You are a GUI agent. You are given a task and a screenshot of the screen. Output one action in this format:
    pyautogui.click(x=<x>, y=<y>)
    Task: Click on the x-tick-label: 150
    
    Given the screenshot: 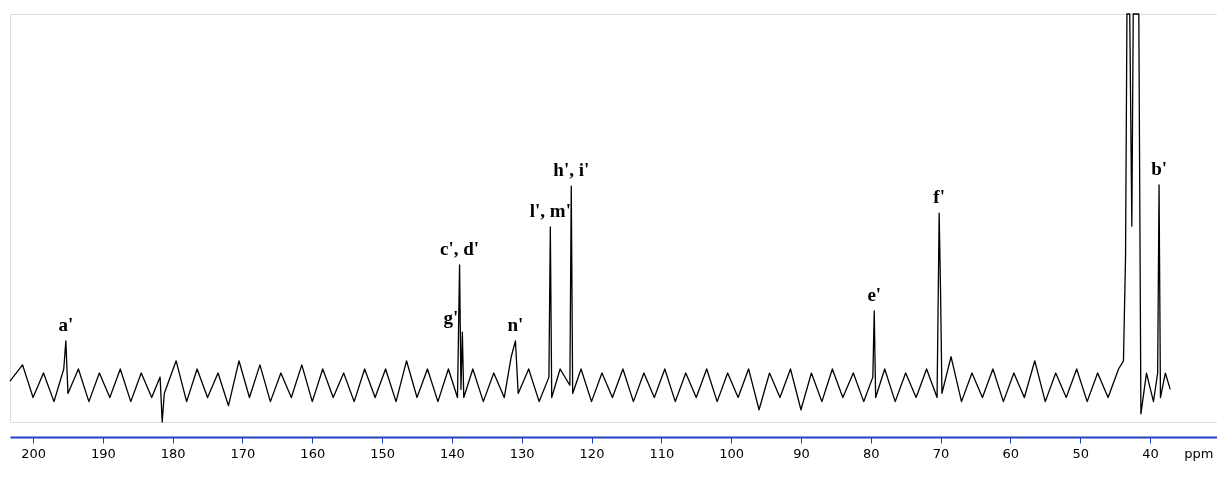 What is the action you would take?
    pyautogui.click(x=382, y=453)
    